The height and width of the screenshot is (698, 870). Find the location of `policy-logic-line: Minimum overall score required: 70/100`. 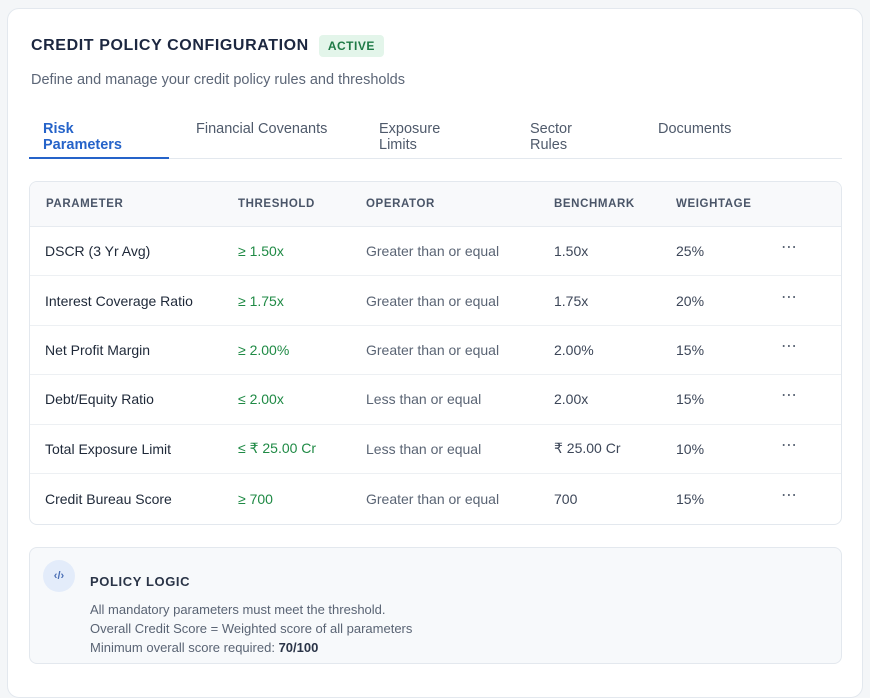

policy-logic-line: Minimum overall score required: 70/100 is located at coordinates (204, 647).